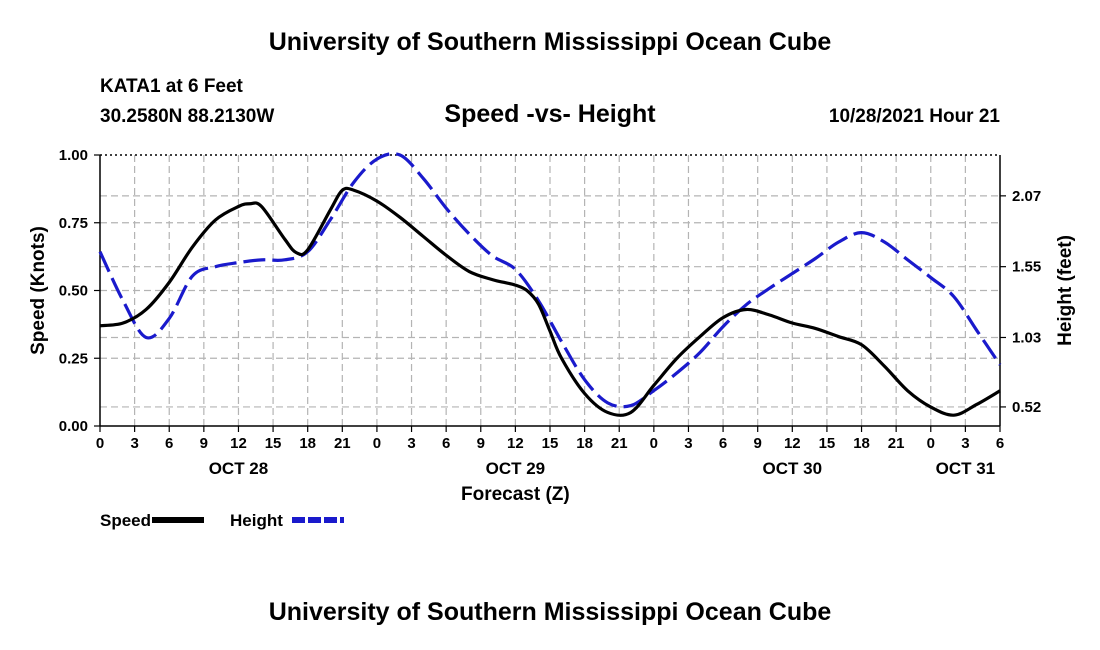 The width and height of the screenshot is (1100, 650). Describe the element at coordinates (73, 155) in the screenshot. I see `y-tick-label: 1.00` at that location.